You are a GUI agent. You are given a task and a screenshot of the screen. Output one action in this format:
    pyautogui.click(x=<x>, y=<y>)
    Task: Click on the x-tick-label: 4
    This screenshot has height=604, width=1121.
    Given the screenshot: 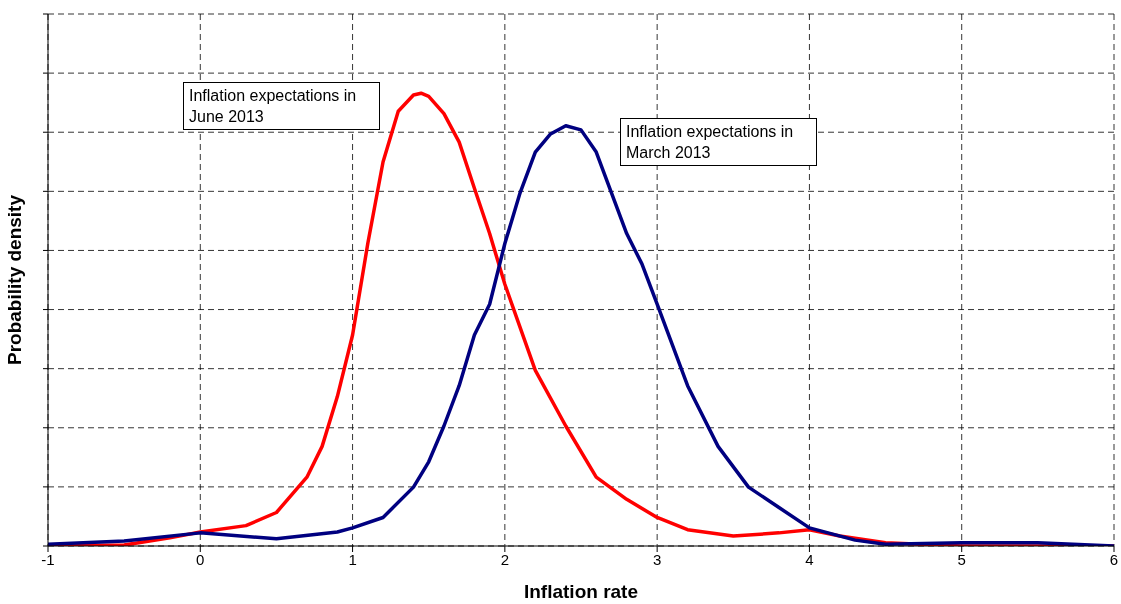 What is the action you would take?
    pyautogui.click(x=809, y=559)
    